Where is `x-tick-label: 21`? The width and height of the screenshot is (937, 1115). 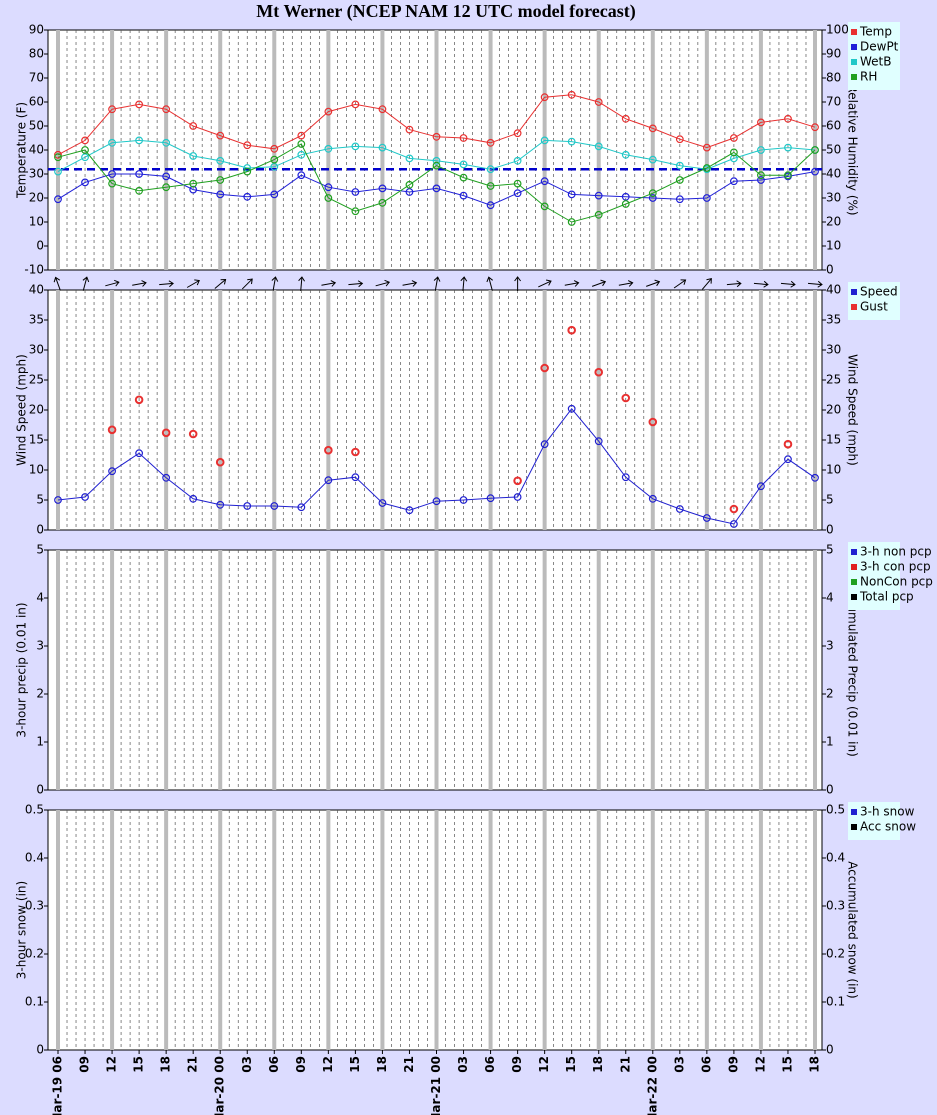 x-tick-label: 21 is located at coordinates (409, 1064).